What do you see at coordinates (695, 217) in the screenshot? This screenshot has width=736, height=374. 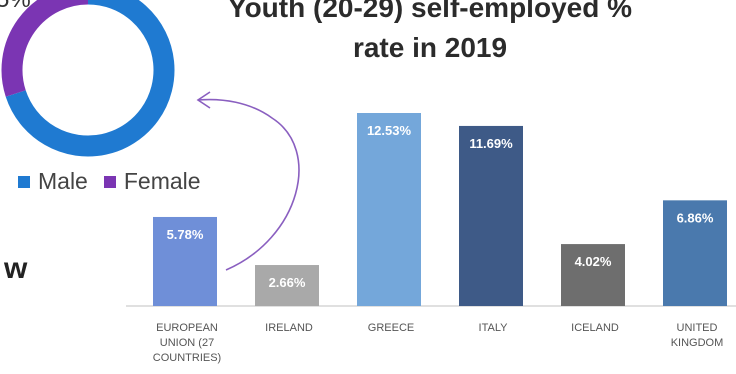 I see `data-label-5: 6.86%` at bounding box center [695, 217].